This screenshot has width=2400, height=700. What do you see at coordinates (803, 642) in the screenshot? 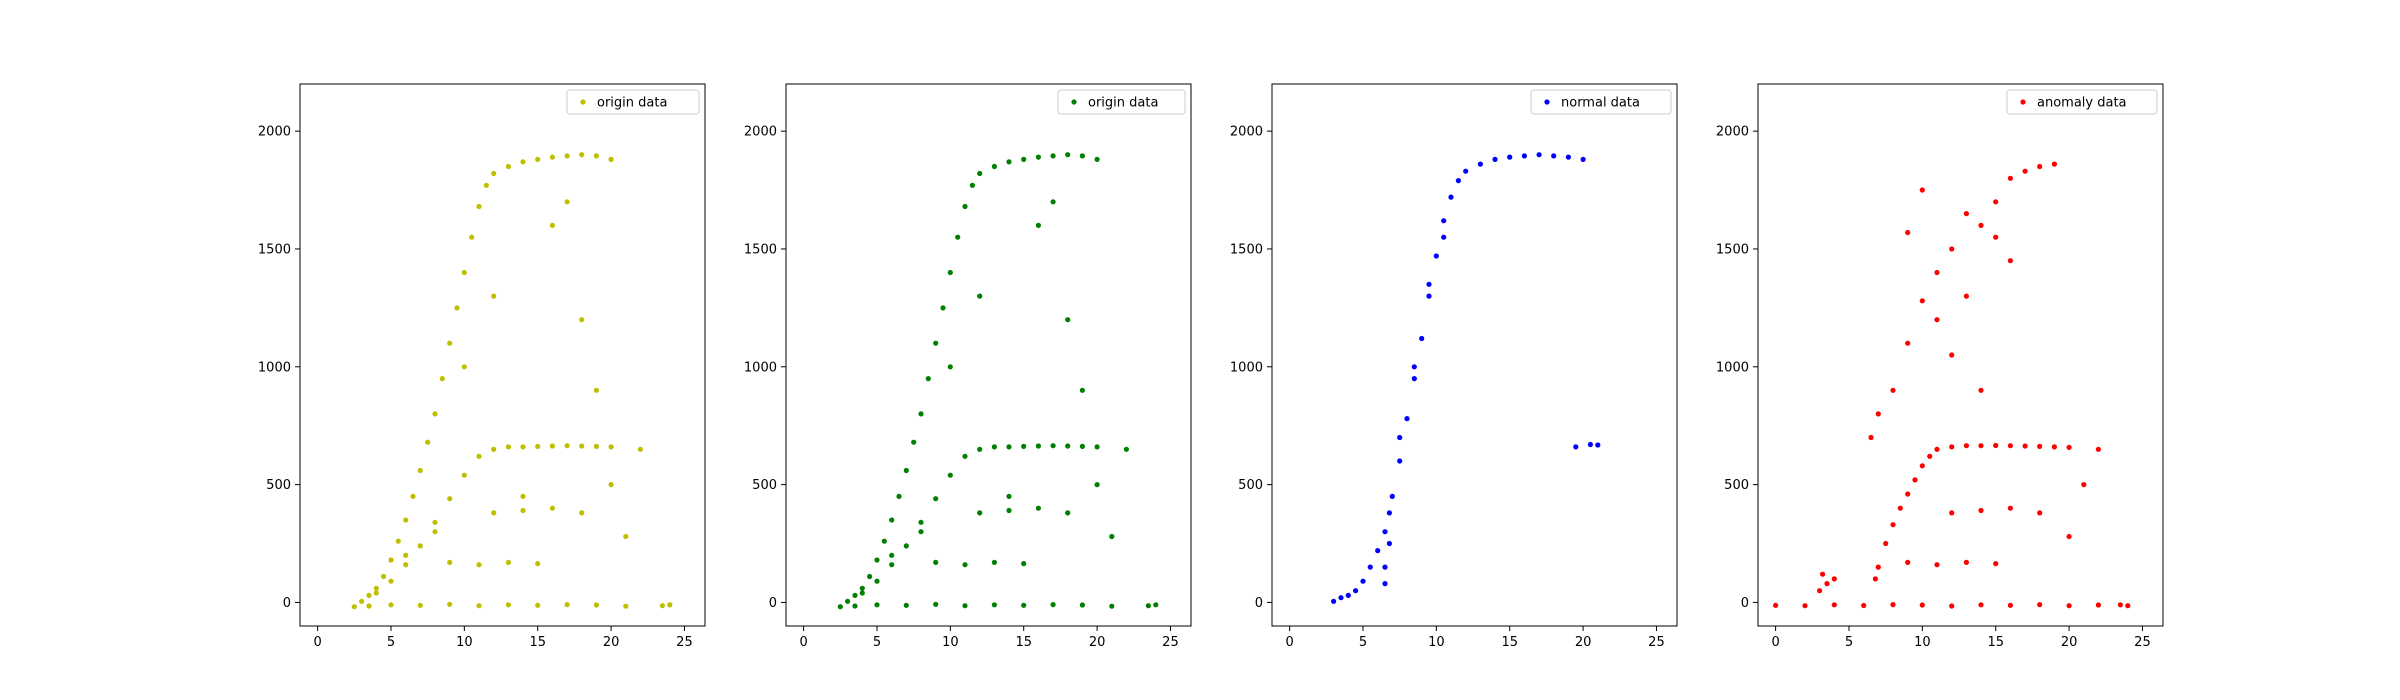
I see `x-tick-label: 0` at bounding box center [803, 642].